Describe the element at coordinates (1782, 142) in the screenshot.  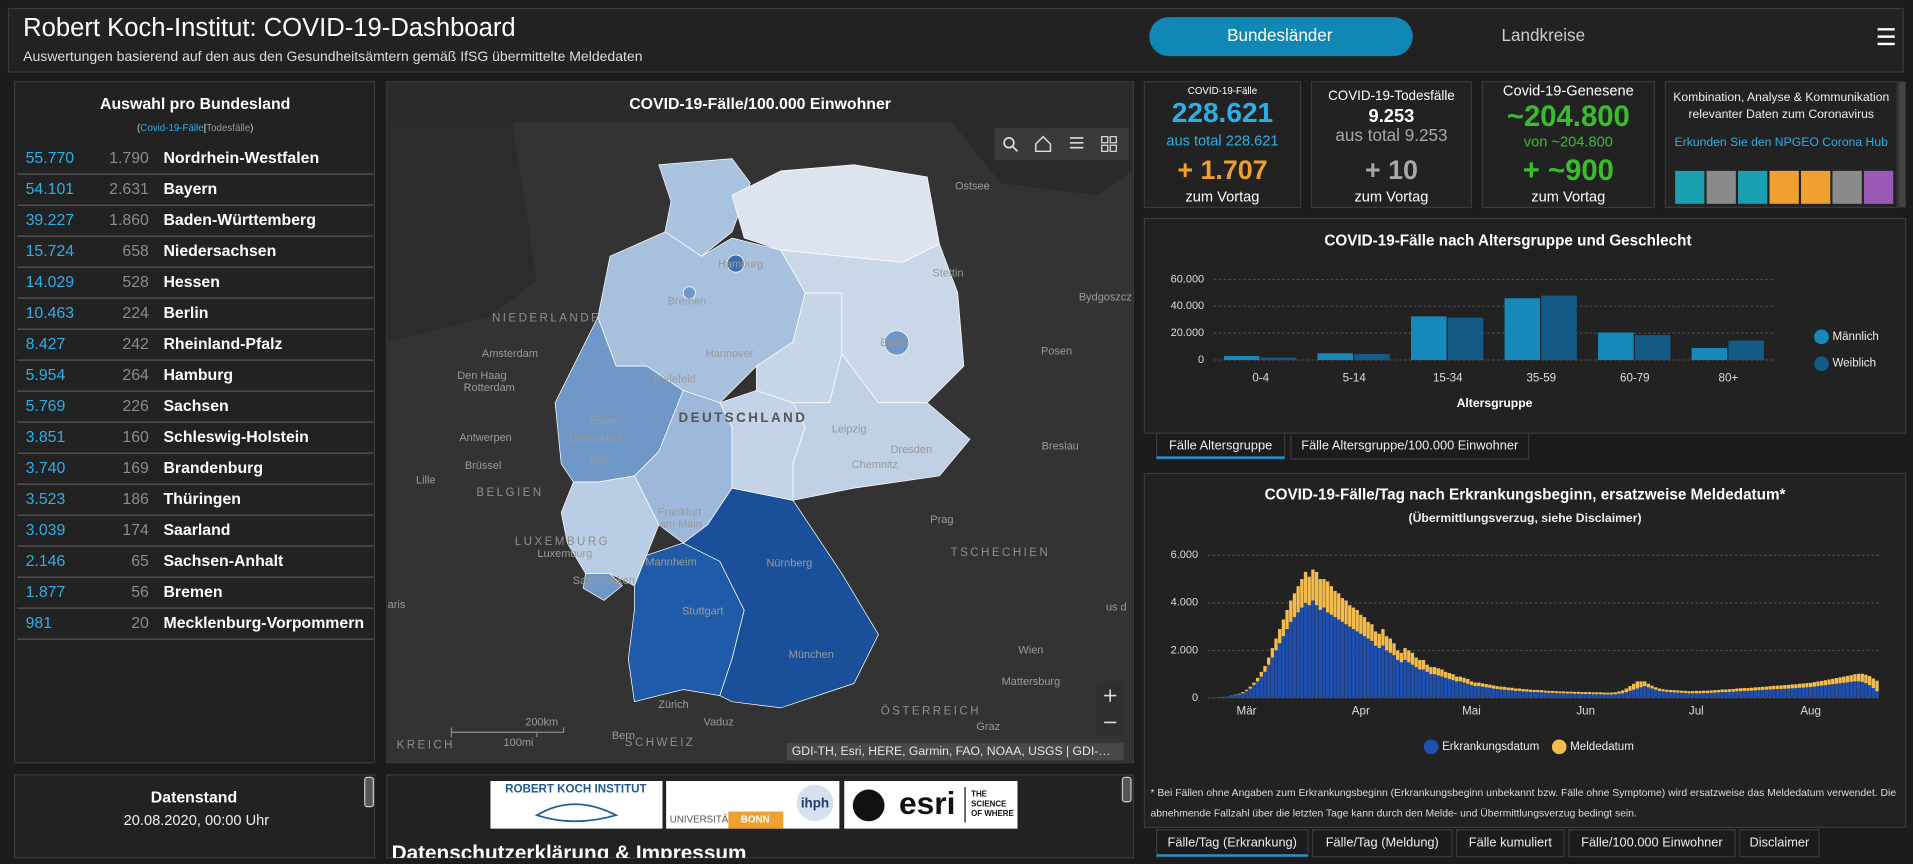
I see `hub-link: Erkunden Sie den NPGEO Corona Hub` at that location.